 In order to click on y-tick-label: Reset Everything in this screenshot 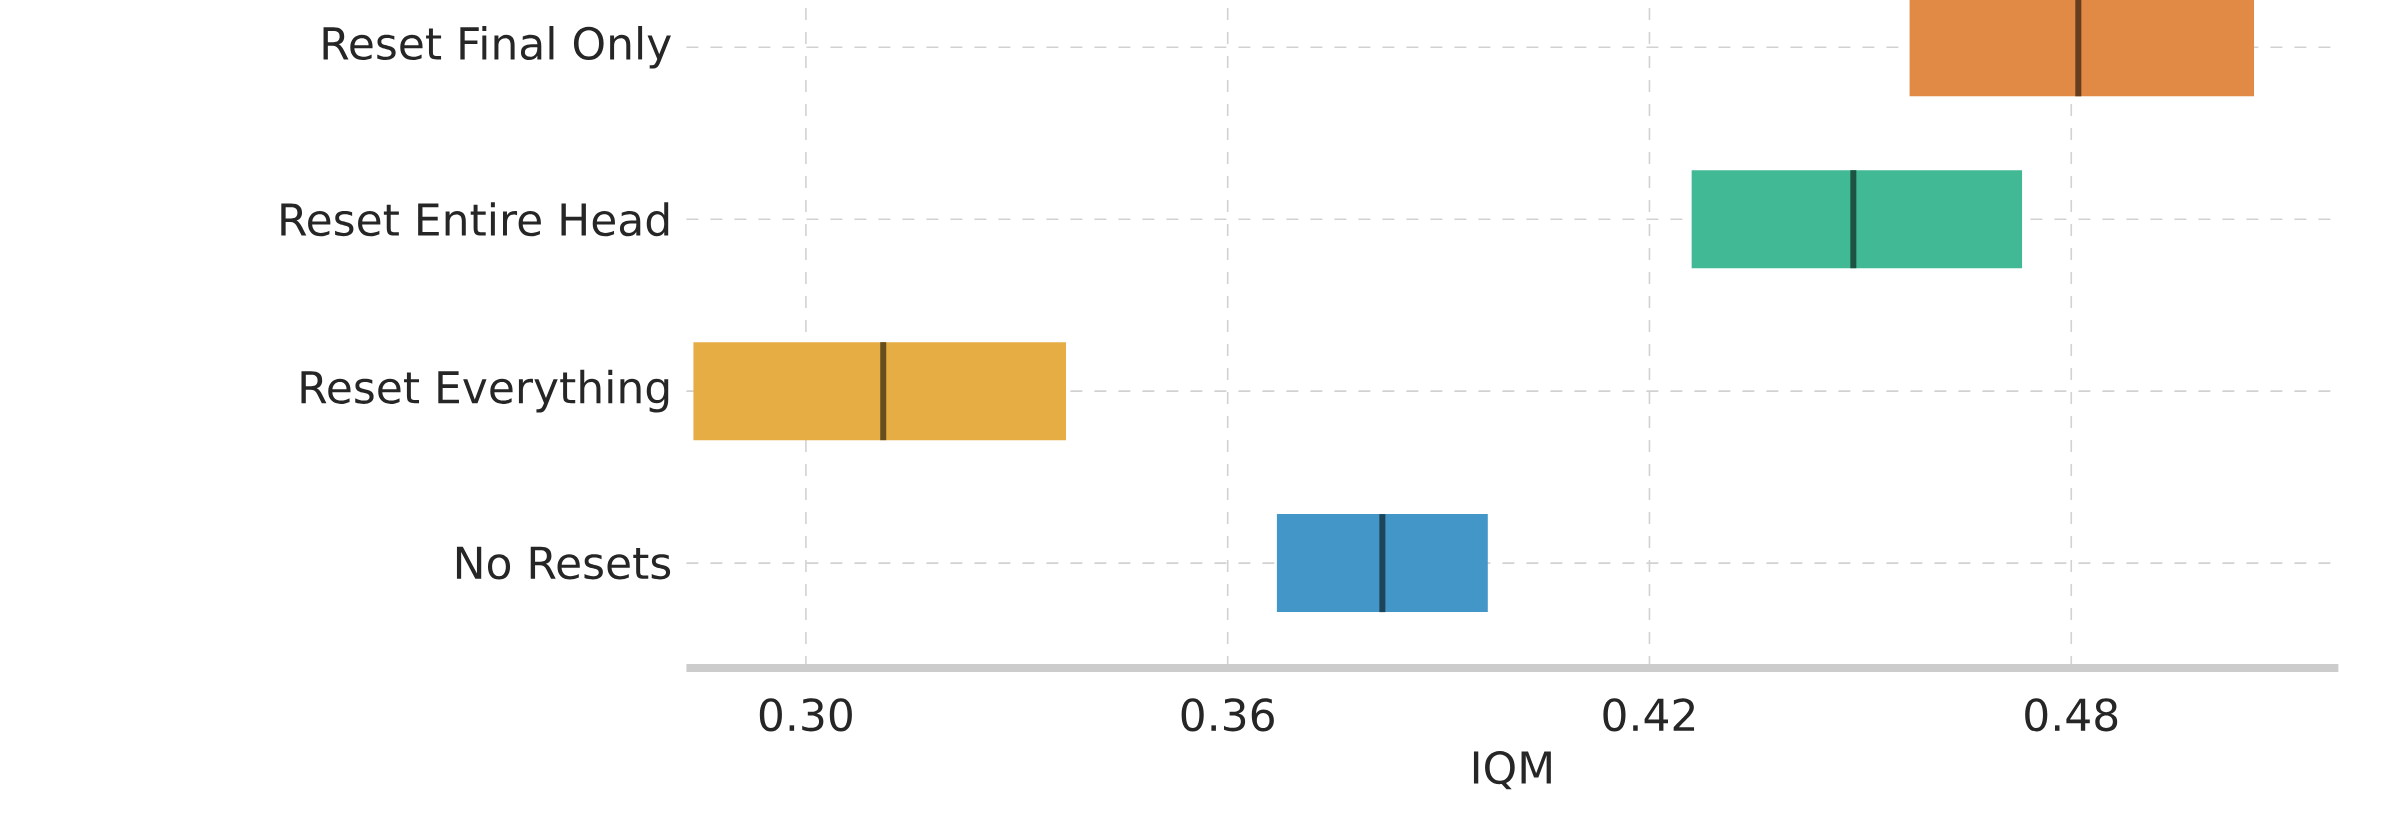, I will do `click(485, 391)`.